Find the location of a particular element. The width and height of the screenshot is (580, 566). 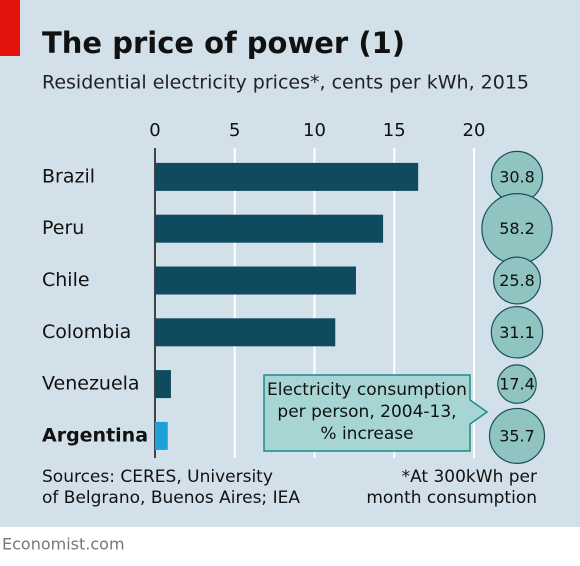

source-line: Sources: CERES, University is located at coordinates (157, 477).